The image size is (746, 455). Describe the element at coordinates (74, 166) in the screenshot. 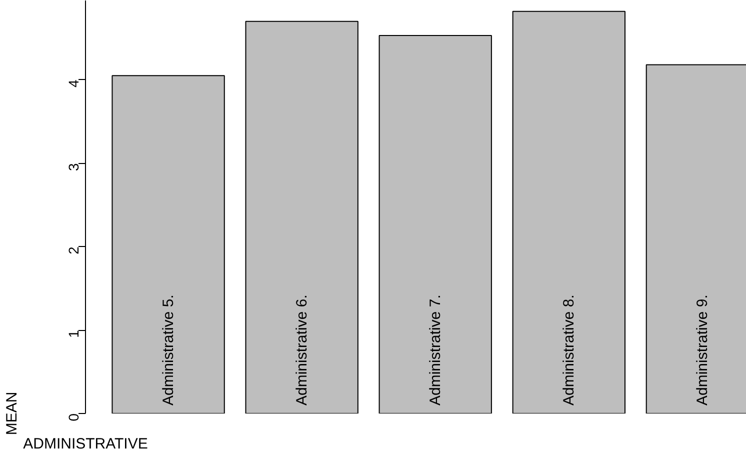

I see `y-tick-label: 3` at that location.